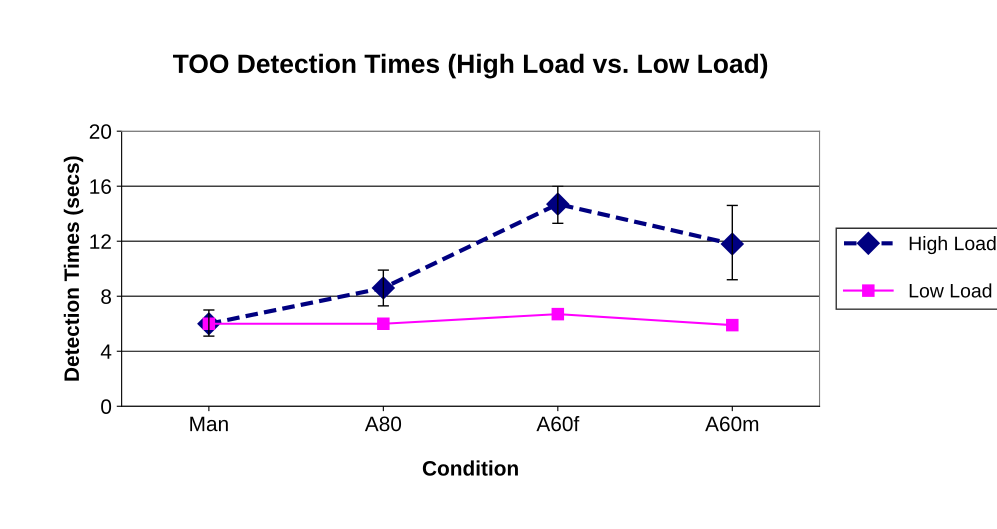 The width and height of the screenshot is (997, 529). I want to click on x-tick-label: A60m, so click(731, 424).